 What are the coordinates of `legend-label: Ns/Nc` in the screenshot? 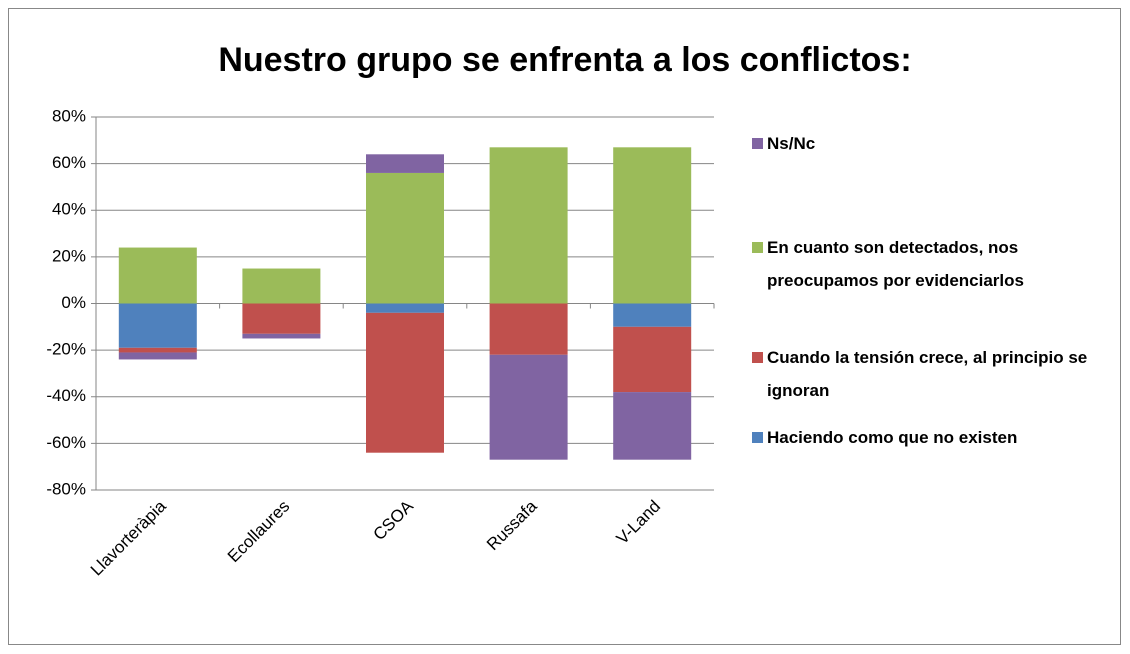 It's located at (791, 143).